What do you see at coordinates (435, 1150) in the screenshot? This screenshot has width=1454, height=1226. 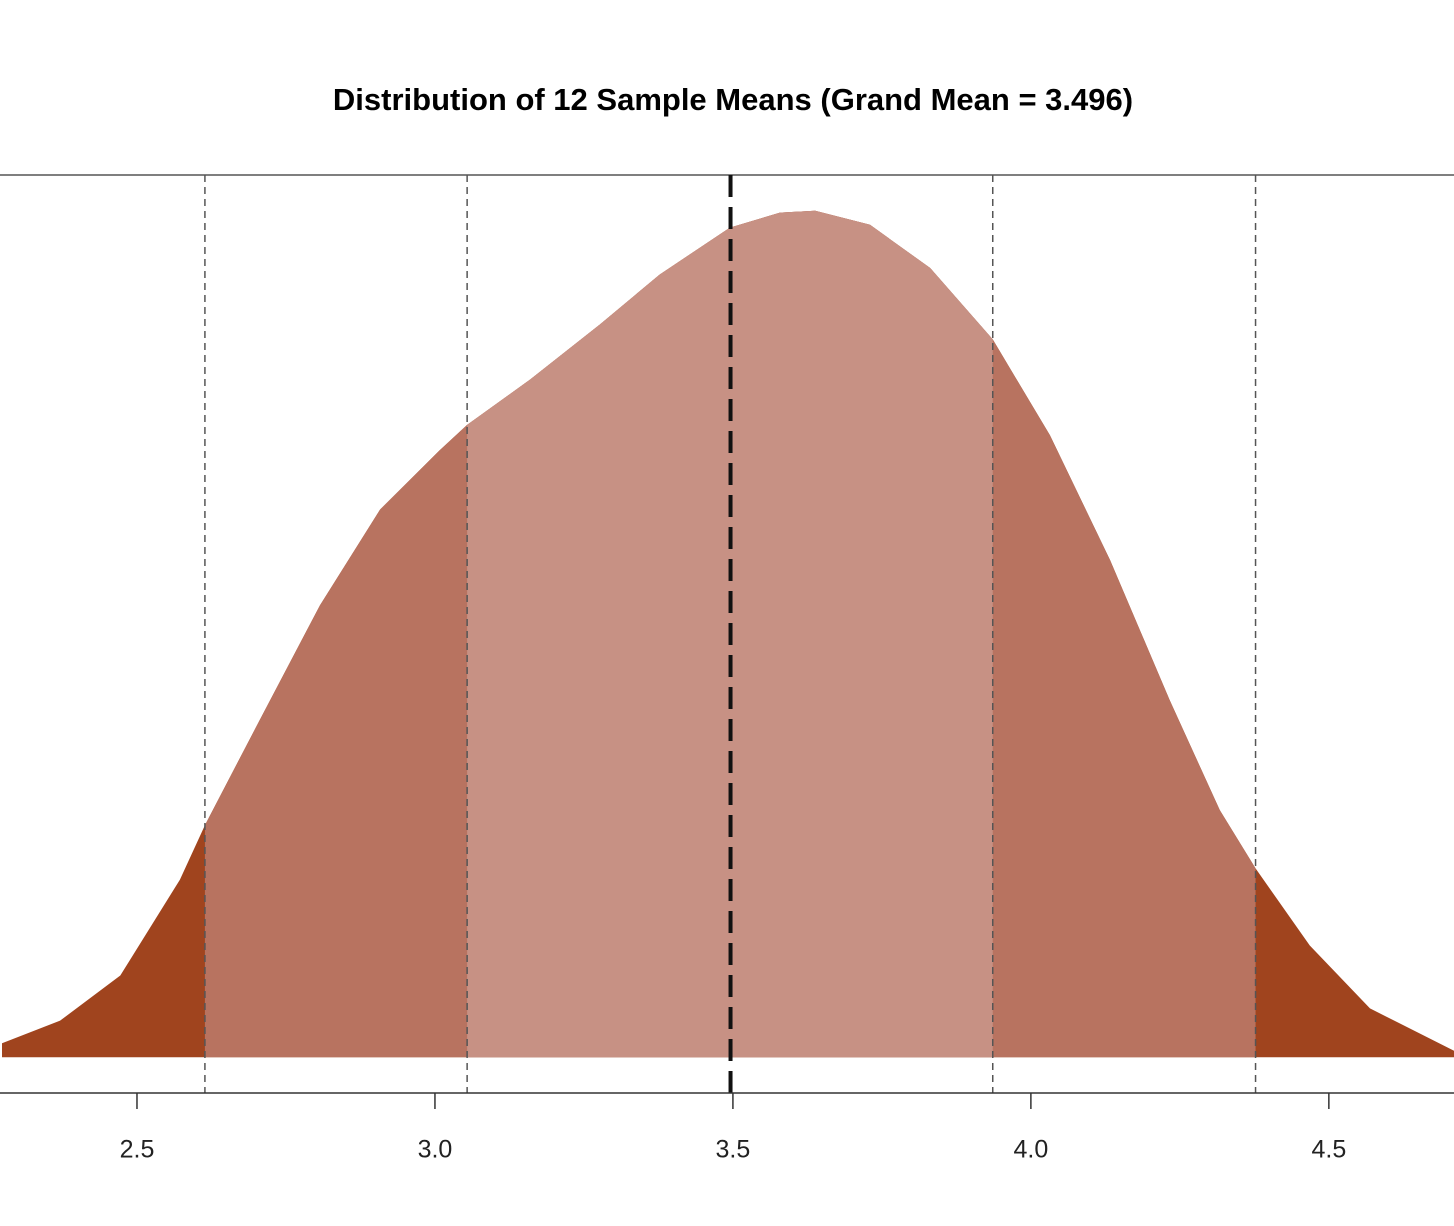 I see `x-tick-label: 3.0` at bounding box center [435, 1150].